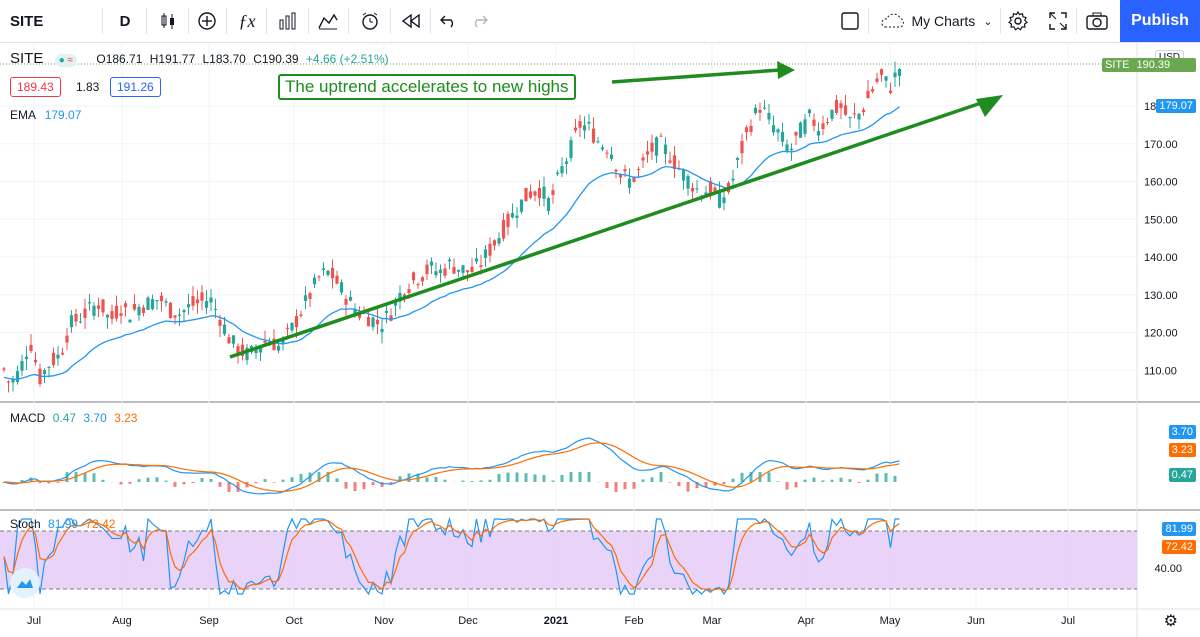 Image resolution: width=1200 pixels, height=637 pixels. I want to click on sell-price-box: 189.43, so click(35, 87).